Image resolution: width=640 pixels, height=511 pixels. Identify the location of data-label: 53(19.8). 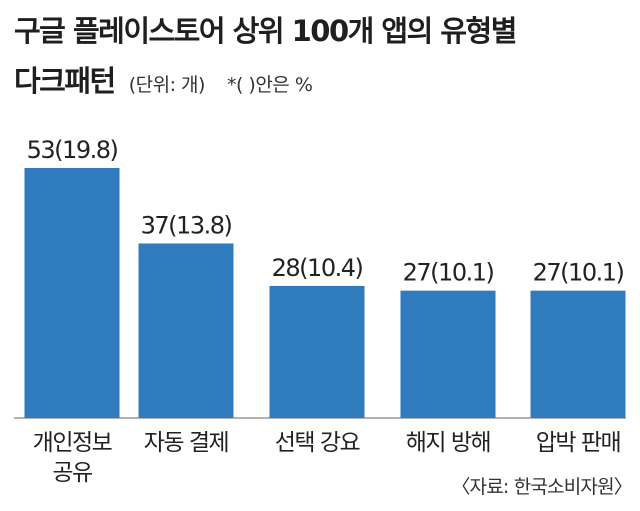
(72, 150).